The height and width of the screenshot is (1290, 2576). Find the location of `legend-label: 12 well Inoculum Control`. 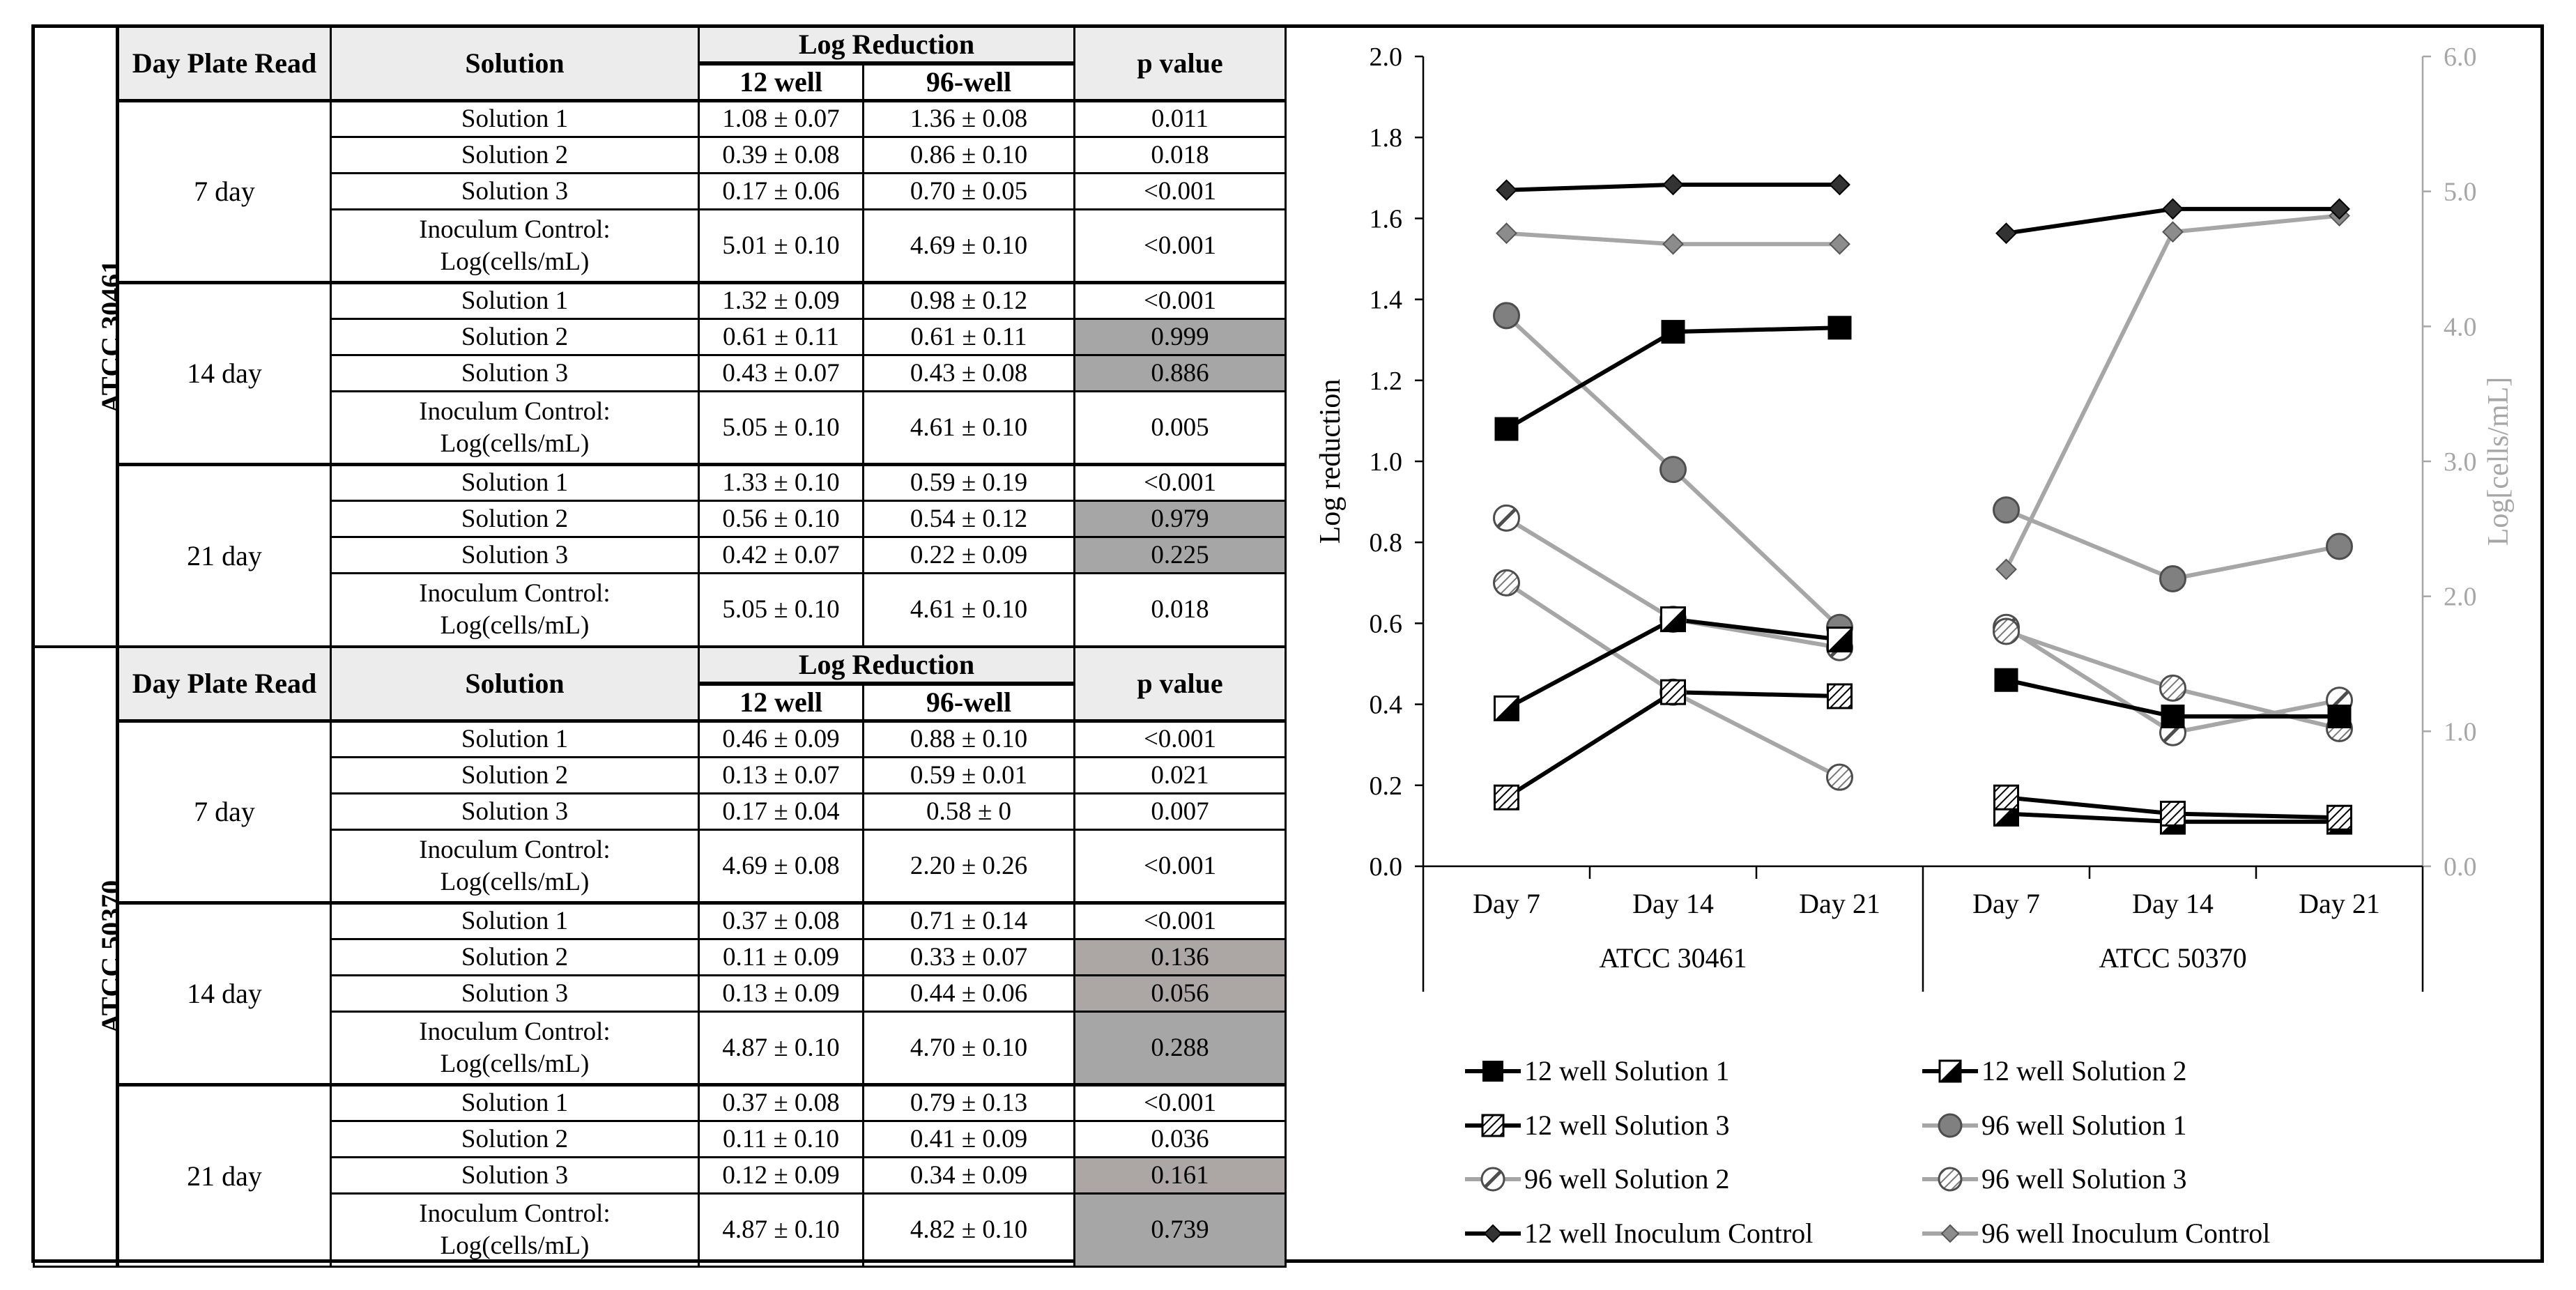

legend-label: 12 well Inoculum Control is located at coordinates (1668, 1233).